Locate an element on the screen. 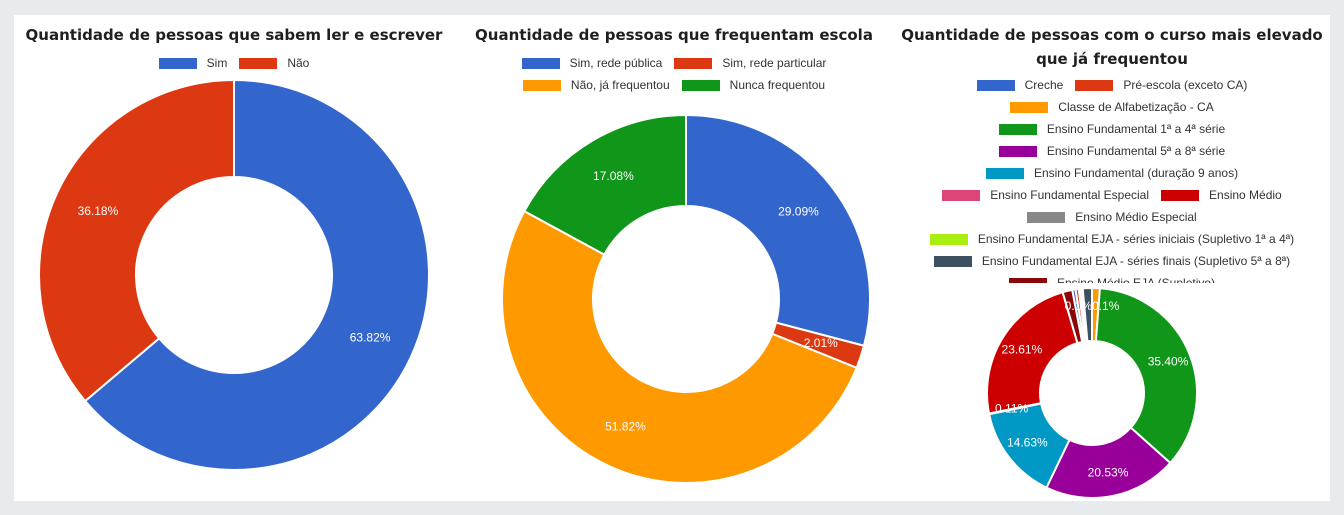 This screenshot has height=515, width=1344. legend-label: Sim, rede particular is located at coordinates (774, 63).